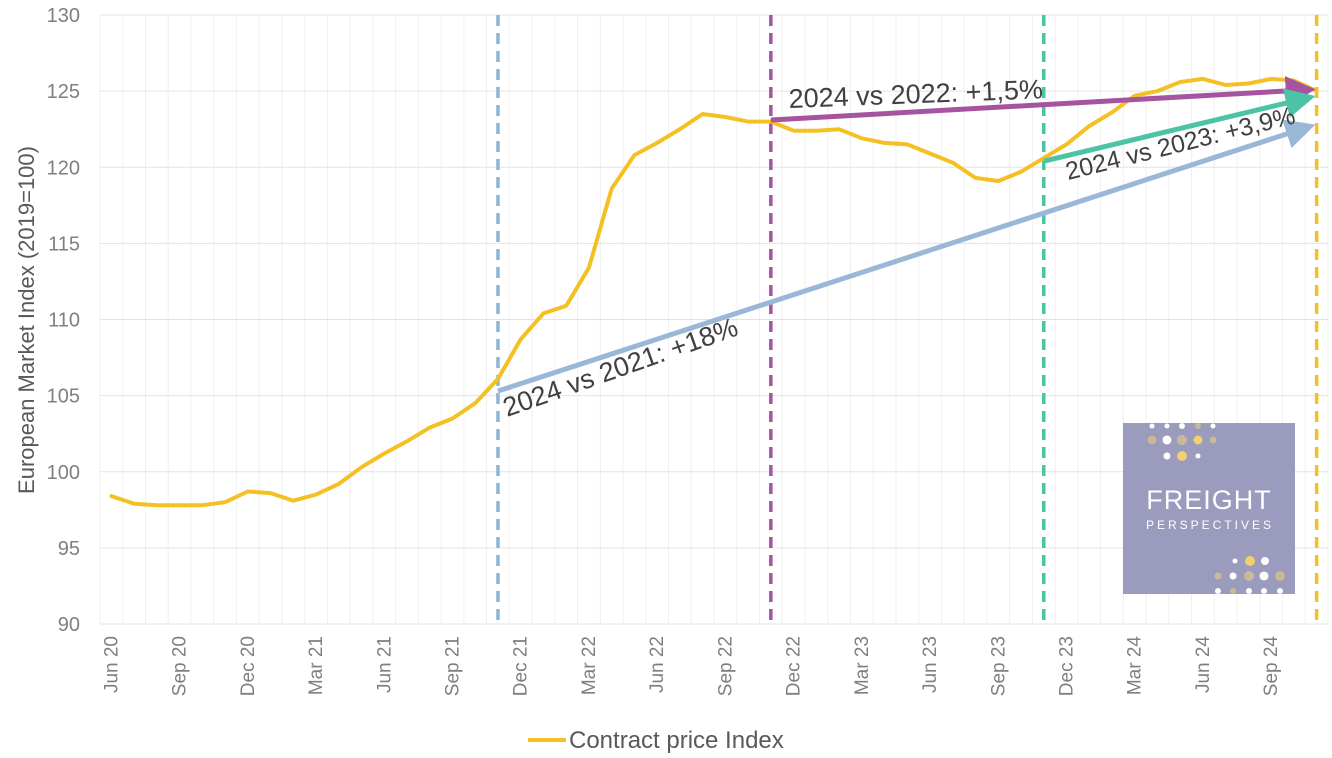  I want to click on logo-dot-pattern, so click(1216, 508).